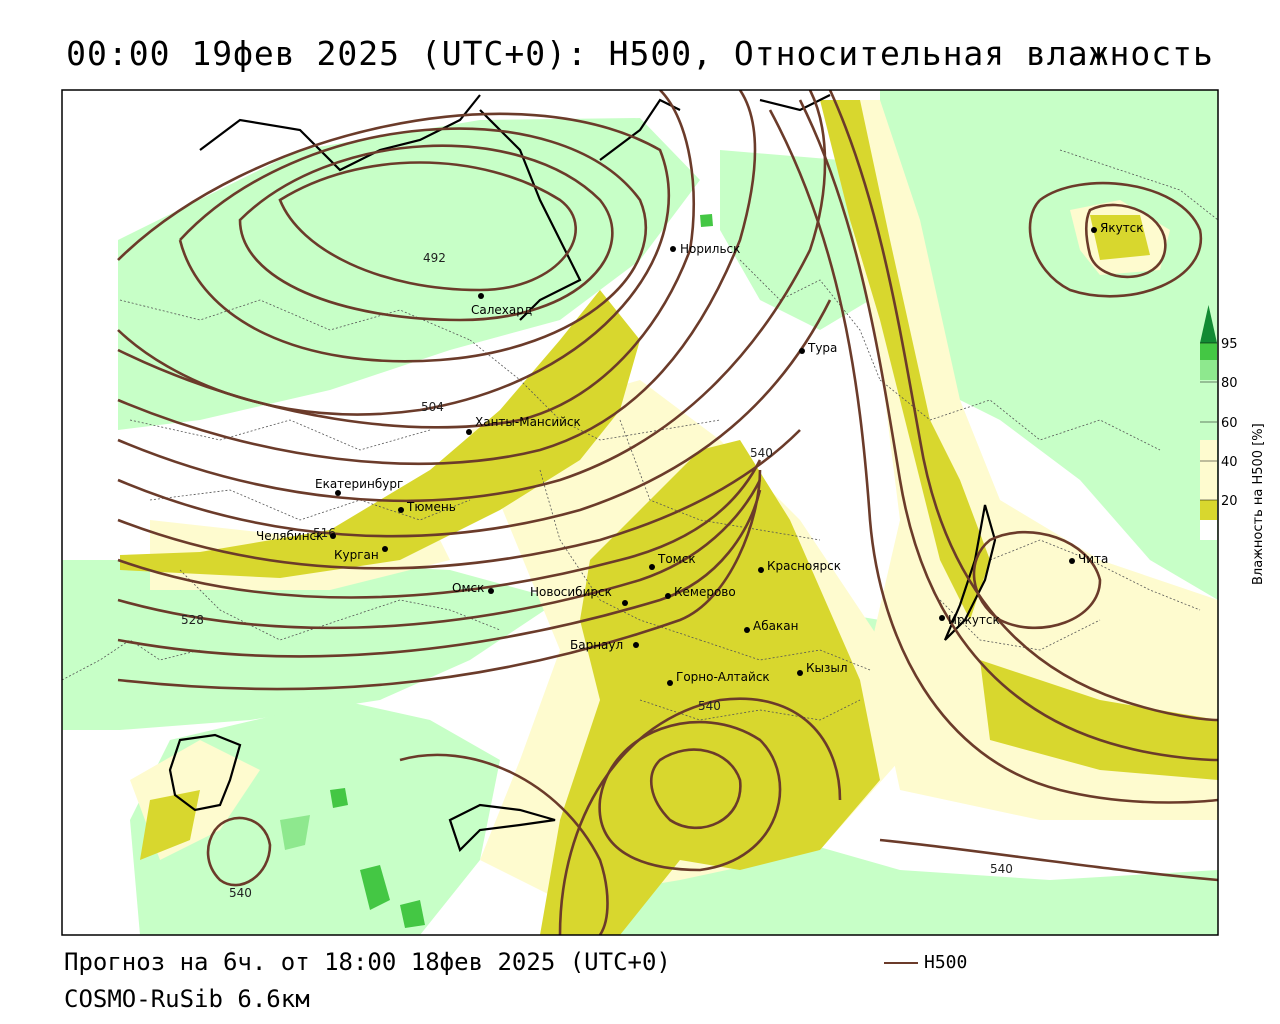 The height and width of the screenshot is (1024, 1280). I want to click on contour-label: 492, so click(434, 258).